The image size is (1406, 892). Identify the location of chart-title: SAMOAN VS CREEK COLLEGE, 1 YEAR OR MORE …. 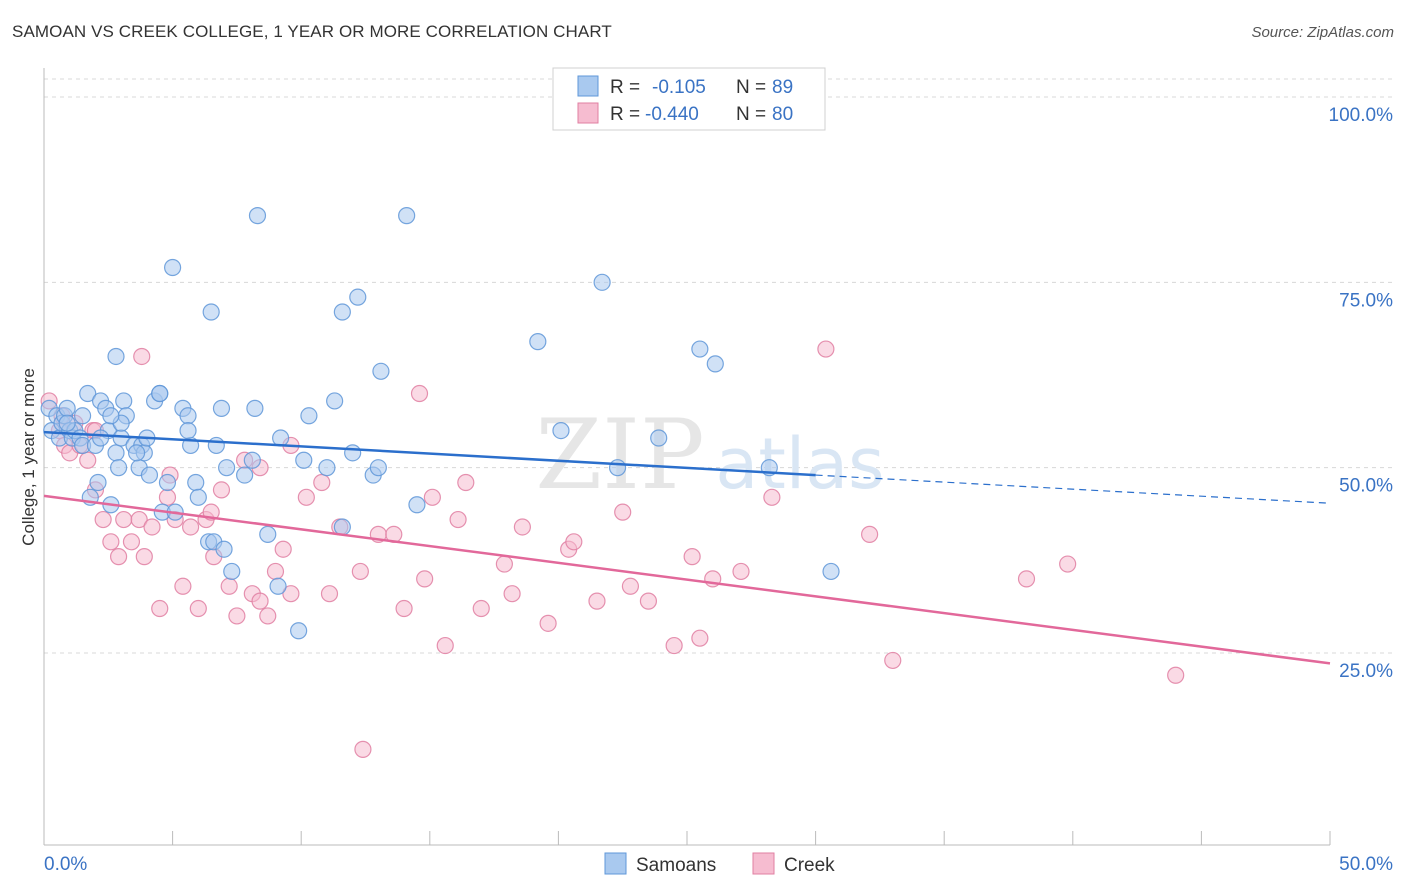
(312, 31).